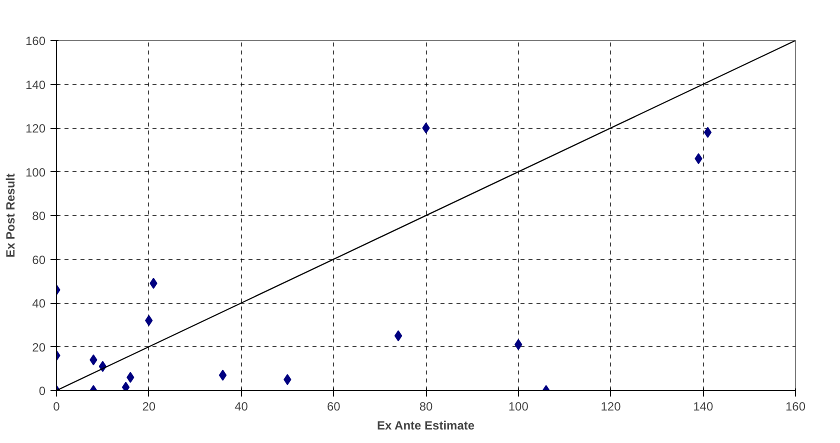 This screenshot has height=443, width=840. Describe the element at coordinates (39, 216) in the screenshot. I see `y-tick-label: 80` at that location.